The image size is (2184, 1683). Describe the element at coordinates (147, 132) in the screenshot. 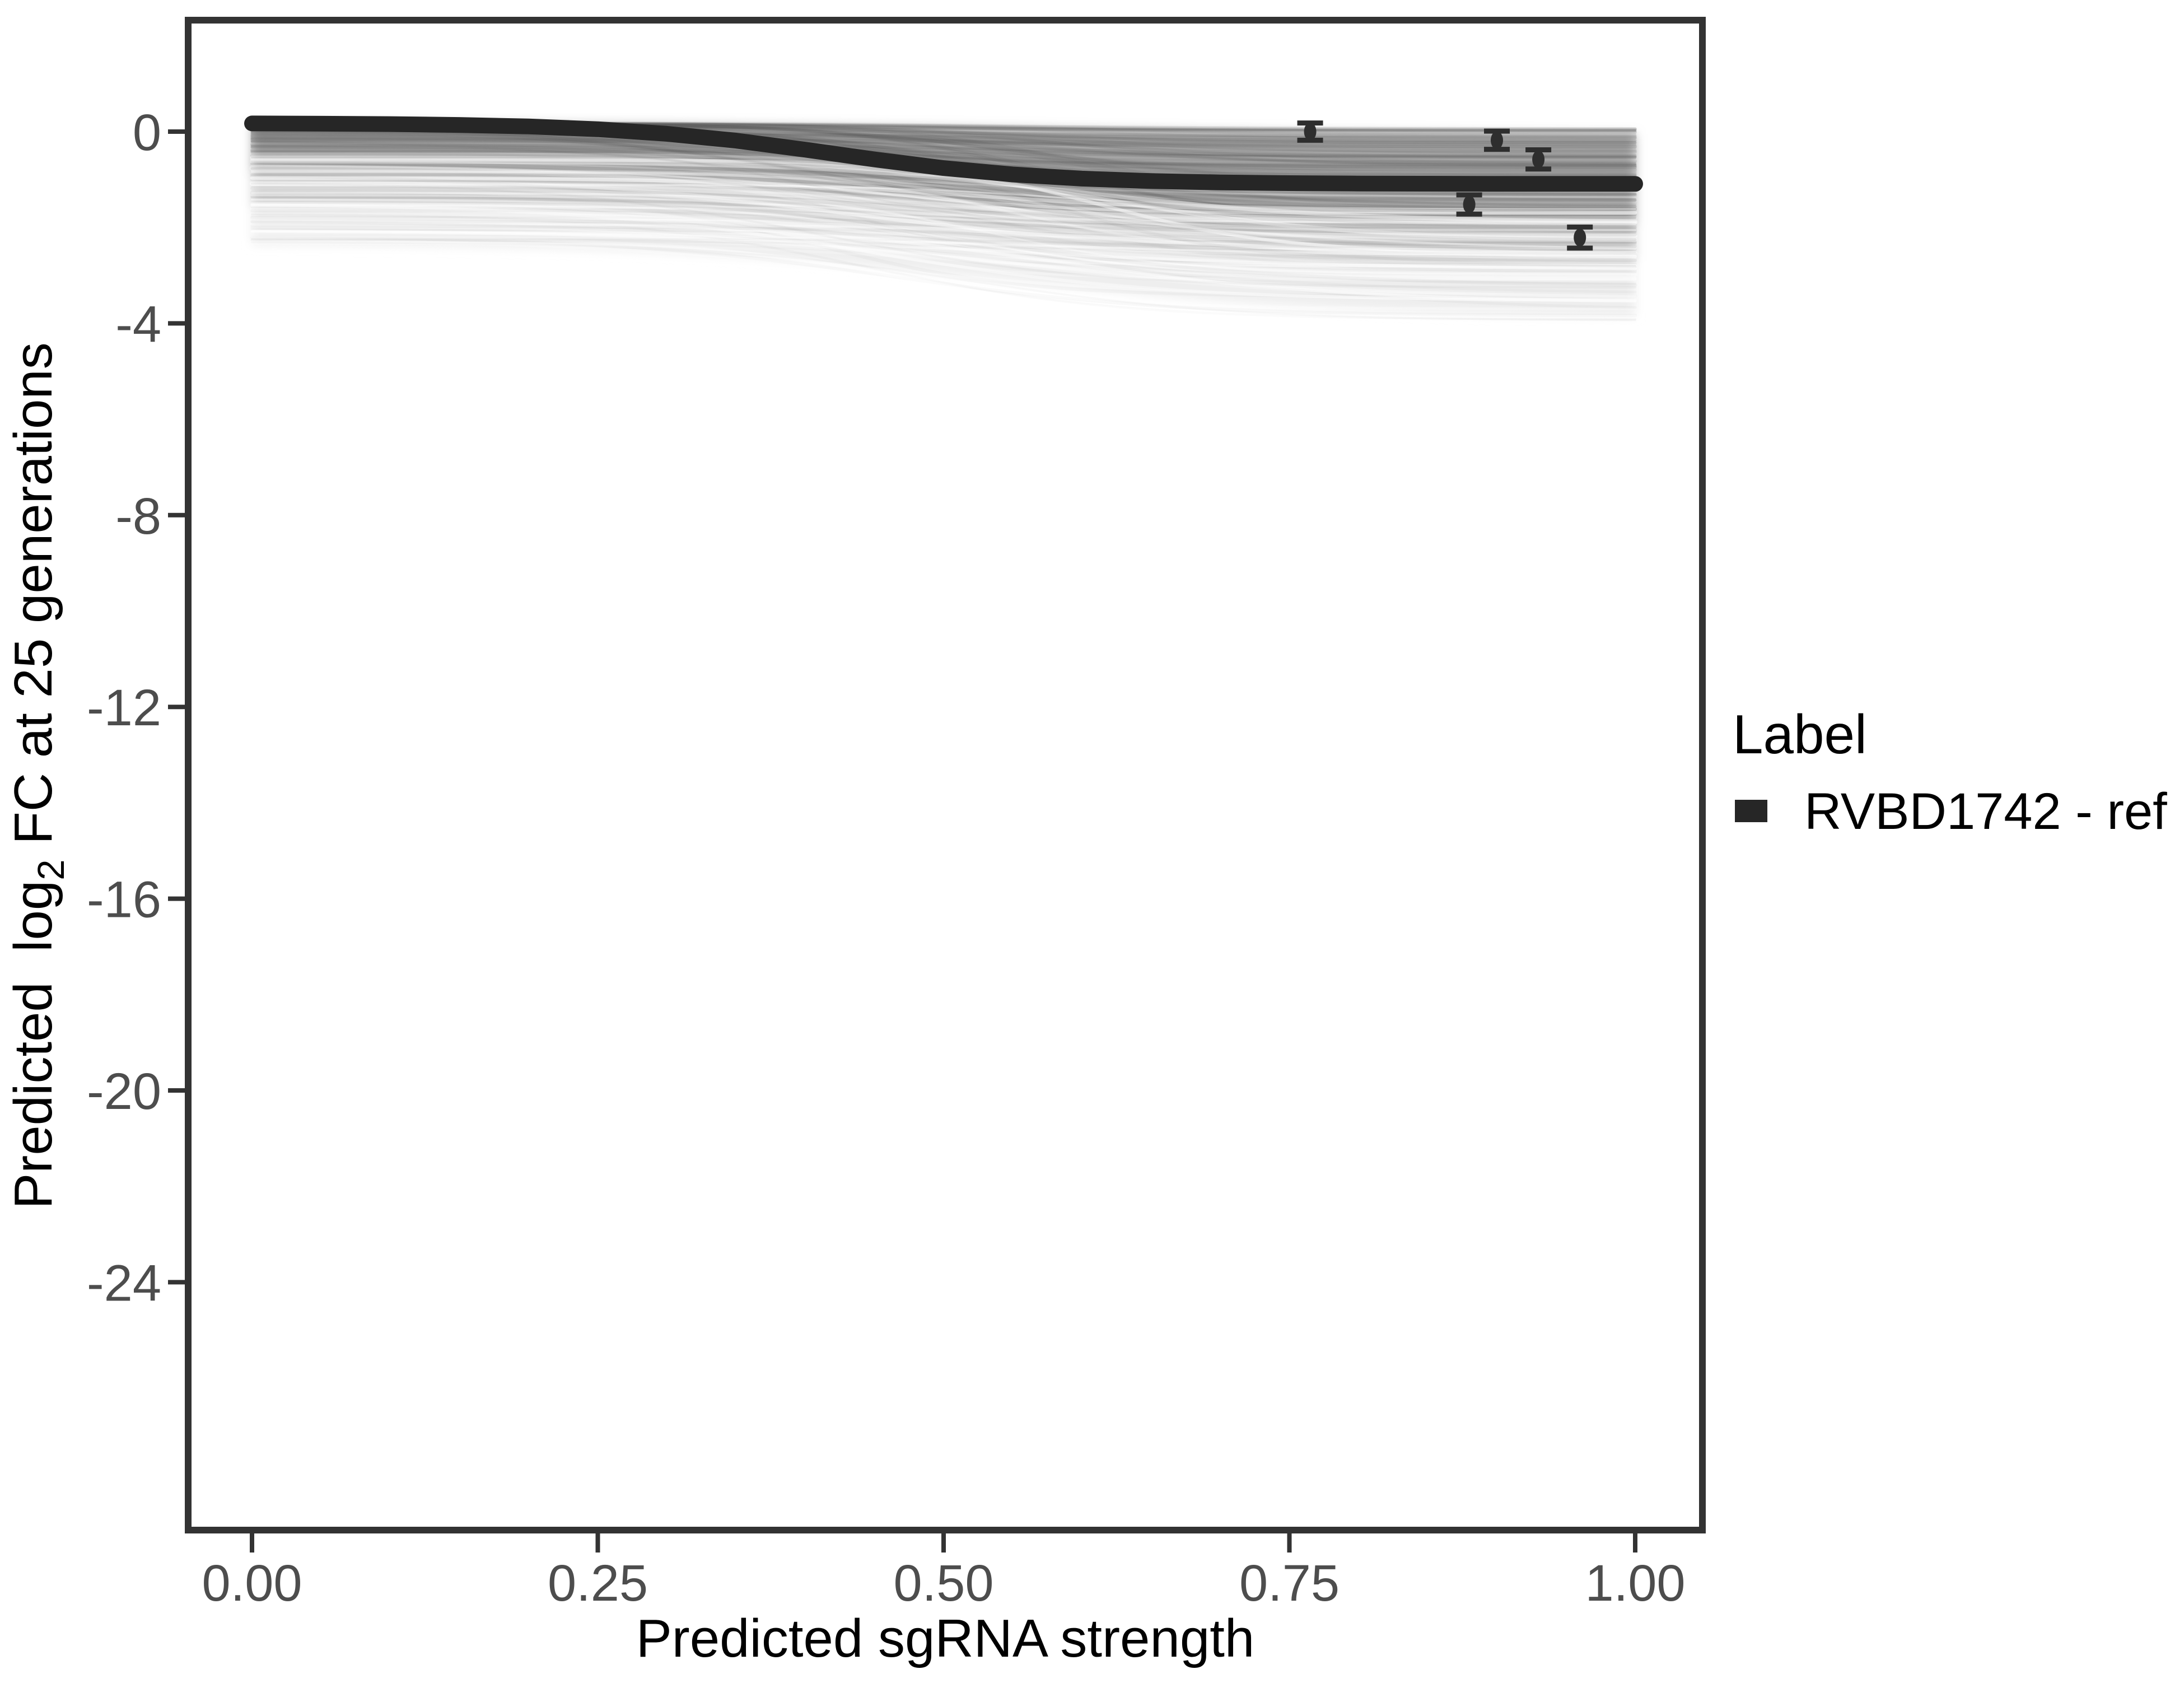

I see `y-tick-label: 0` at that location.